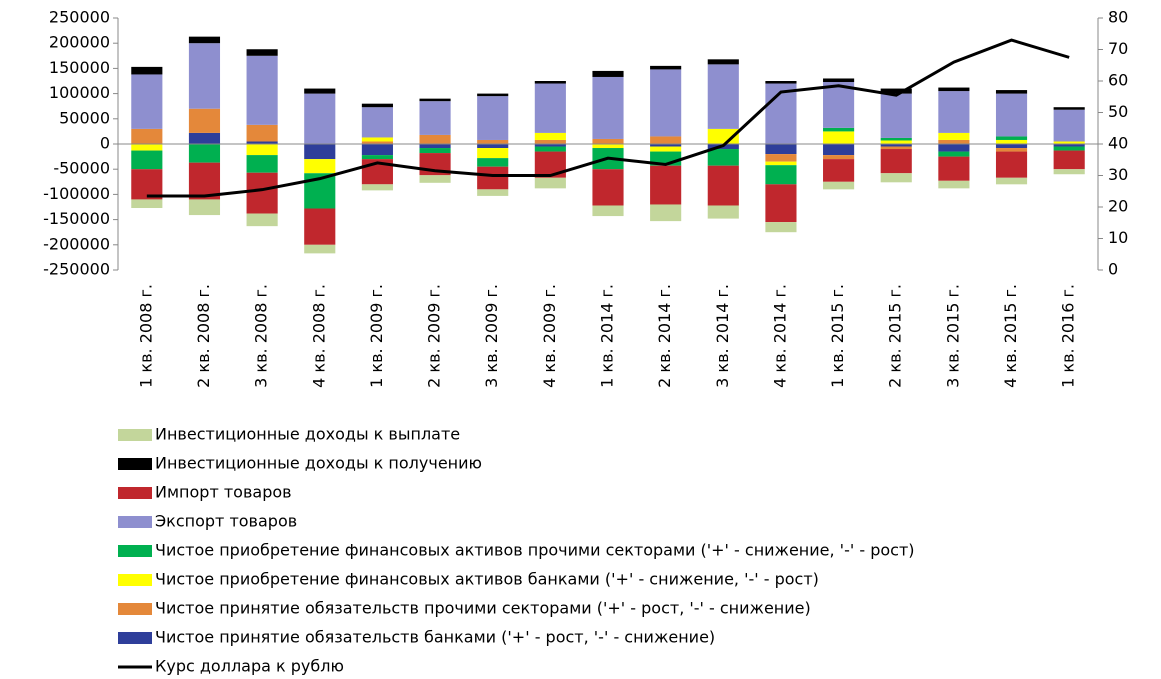 This screenshot has width=1161, height=679. I want to click on y2-tick-label: 80, so click(1118, 17).